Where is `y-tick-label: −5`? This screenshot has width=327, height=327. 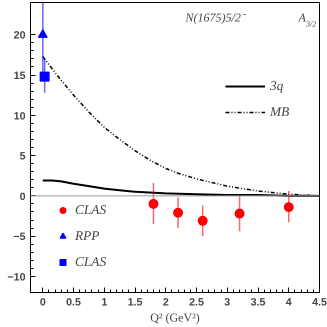
y-tick-label: −5 is located at coordinates (19, 237).